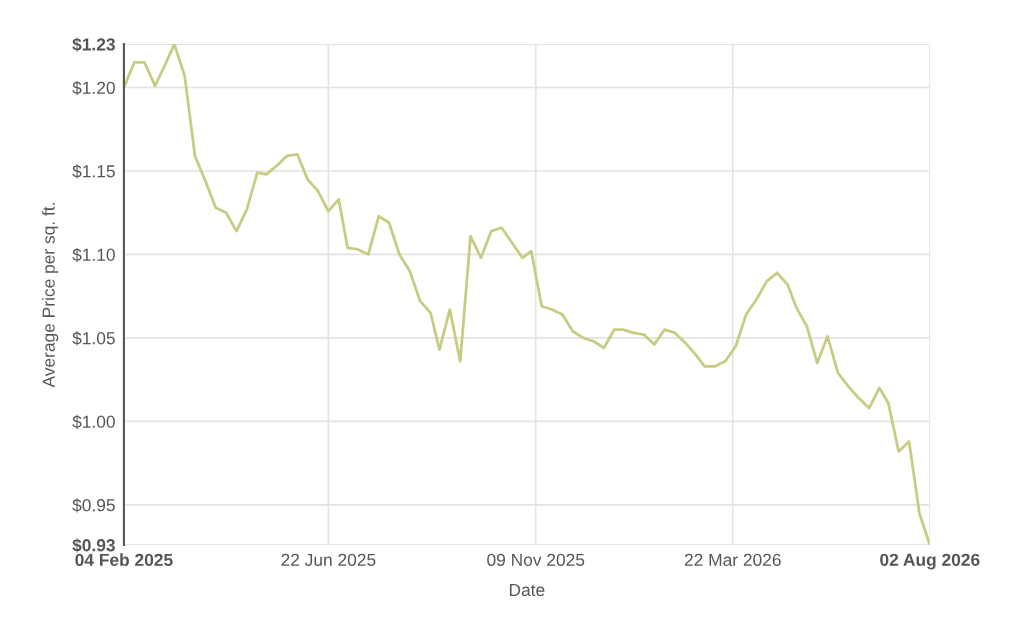 Image resolution: width=1024 pixels, height=630 pixels. Describe the element at coordinates (536, 560) in the screenshot. I see `x-tick-label: 09 Nov 2025` at that location.